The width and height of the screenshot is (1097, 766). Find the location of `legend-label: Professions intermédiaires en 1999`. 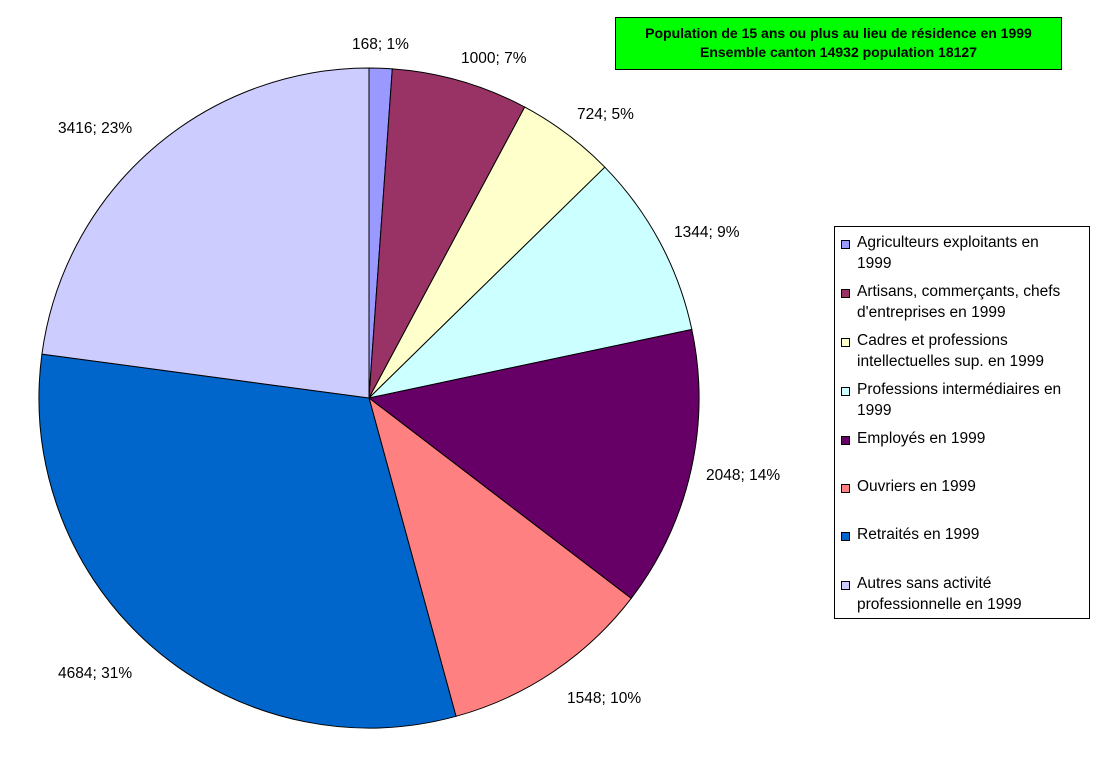

legend-label: Professions intermédiaires en 1999 is located at coordinates (959, 400).